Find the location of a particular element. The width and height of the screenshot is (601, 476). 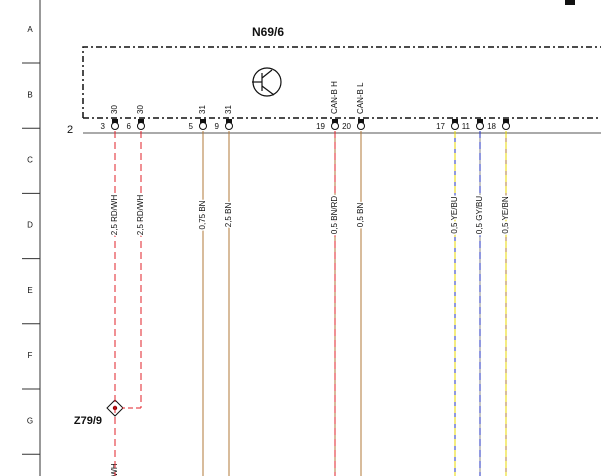

wire-label: 0,5 GY/BU is located at coordinates (479, 215).